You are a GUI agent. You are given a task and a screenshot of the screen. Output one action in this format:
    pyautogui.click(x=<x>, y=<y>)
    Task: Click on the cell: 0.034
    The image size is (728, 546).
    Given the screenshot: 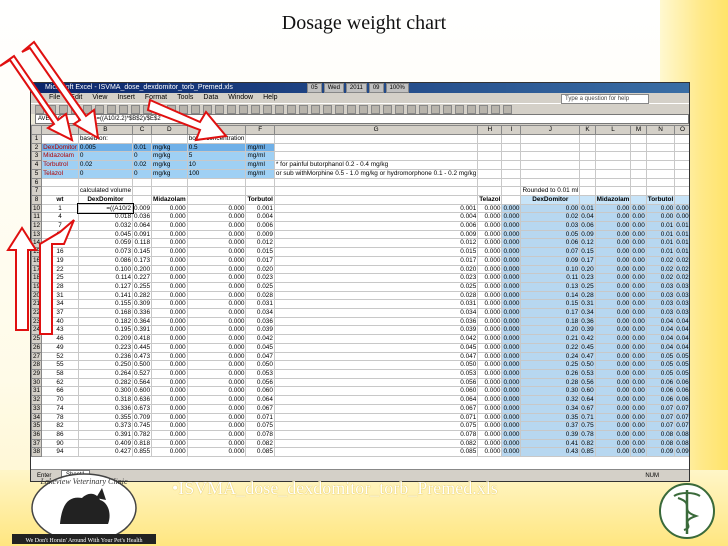 What is the action you would take?
    pyautogui.click(x=376, y=313)
    